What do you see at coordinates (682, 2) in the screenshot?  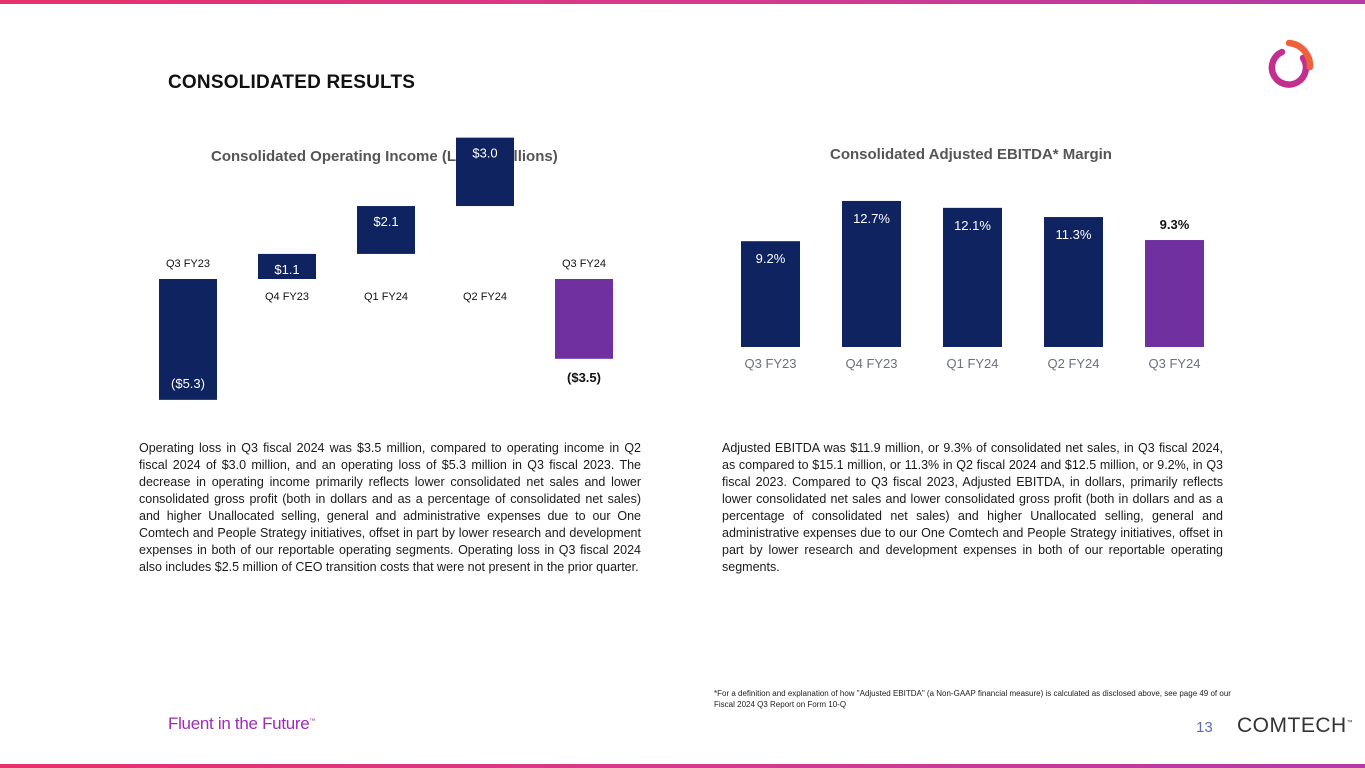 I see `top-accent-stripe` at bounding box center [682, 2].